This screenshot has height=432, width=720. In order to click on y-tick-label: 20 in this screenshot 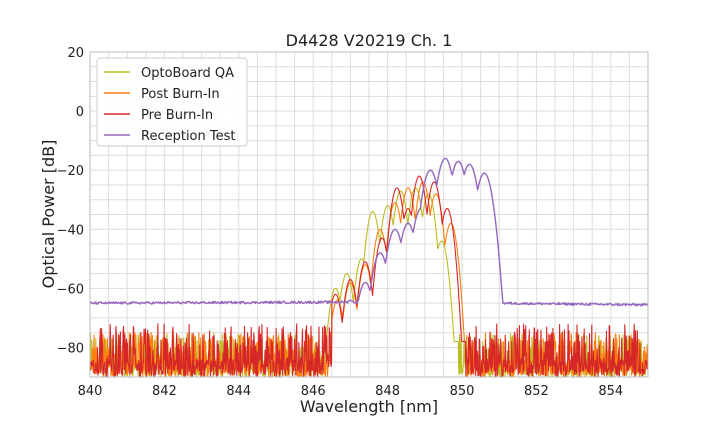, I will do `click(75, 53)`.